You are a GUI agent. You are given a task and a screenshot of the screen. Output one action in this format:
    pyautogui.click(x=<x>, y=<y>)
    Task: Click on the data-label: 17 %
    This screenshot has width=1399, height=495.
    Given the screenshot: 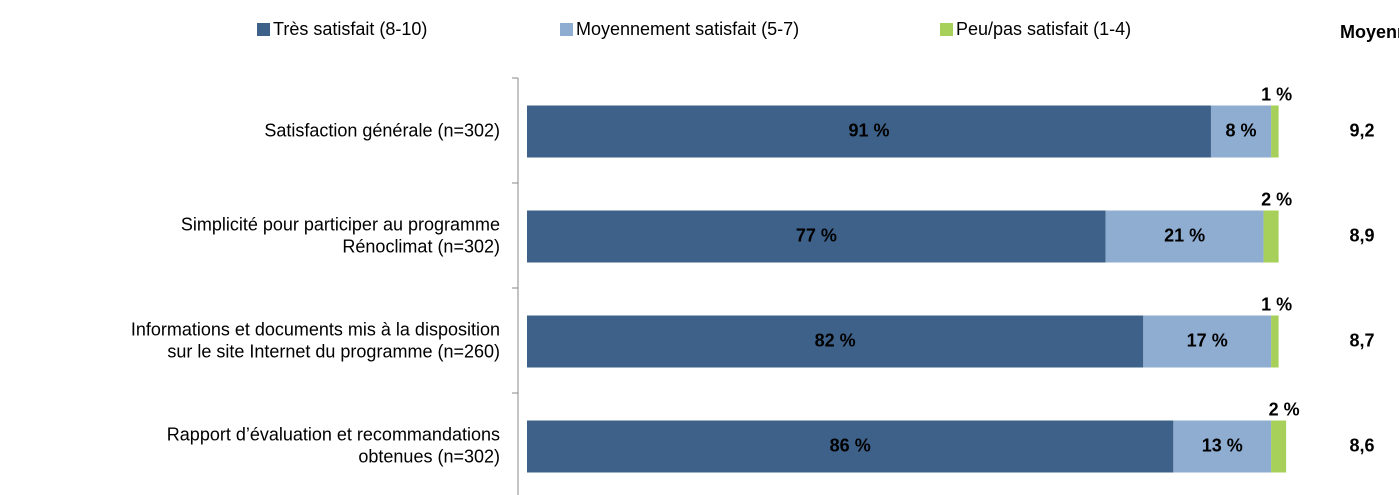 What is the action you would take?
    pyautogui.click(x=1207, y=340)
    